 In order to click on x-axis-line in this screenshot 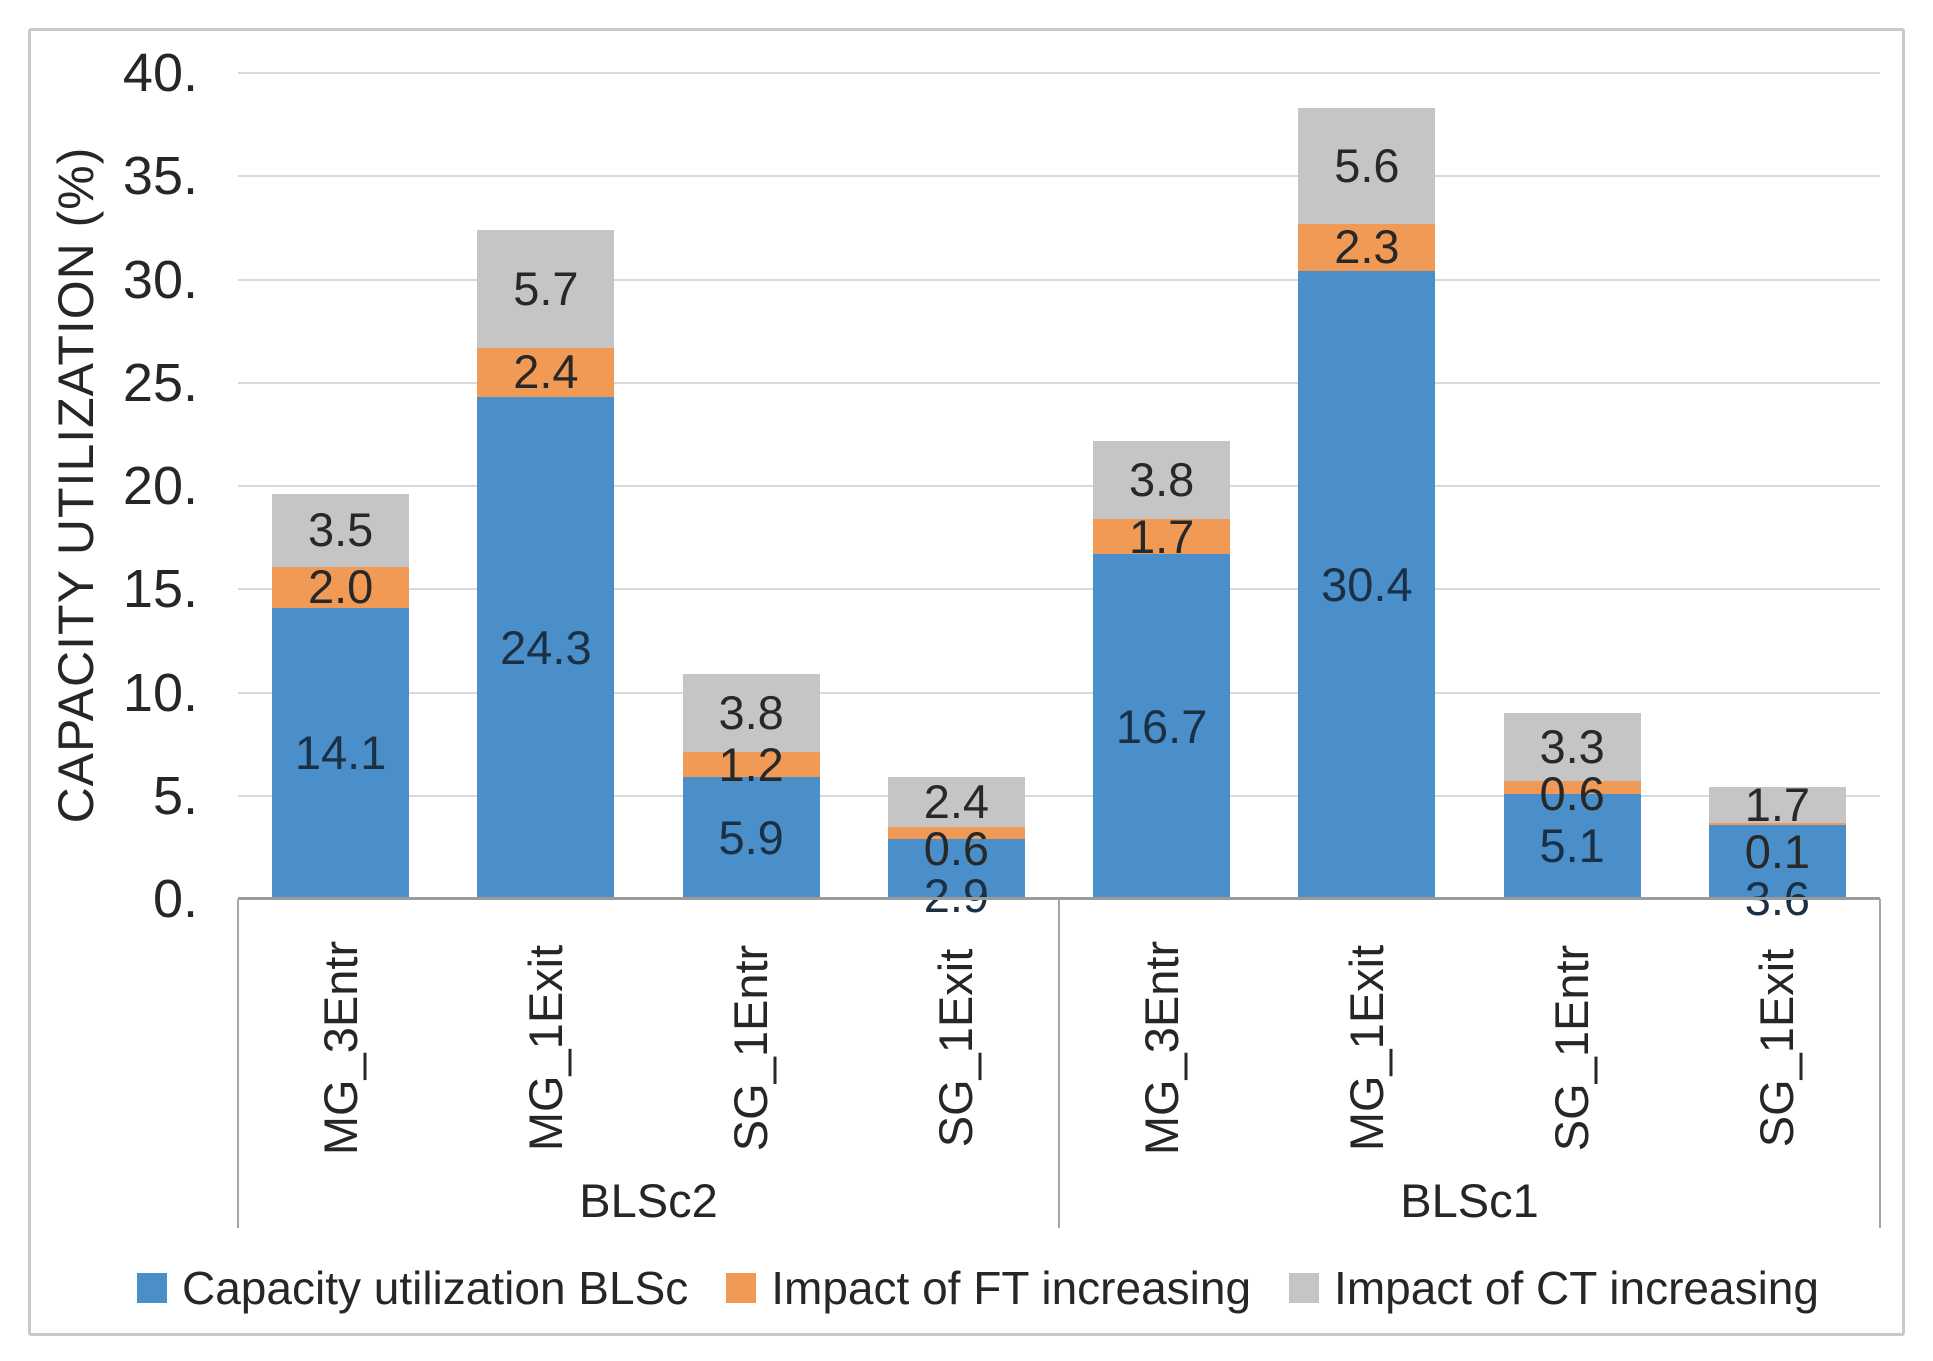, I will do `click(1059, 898)`.